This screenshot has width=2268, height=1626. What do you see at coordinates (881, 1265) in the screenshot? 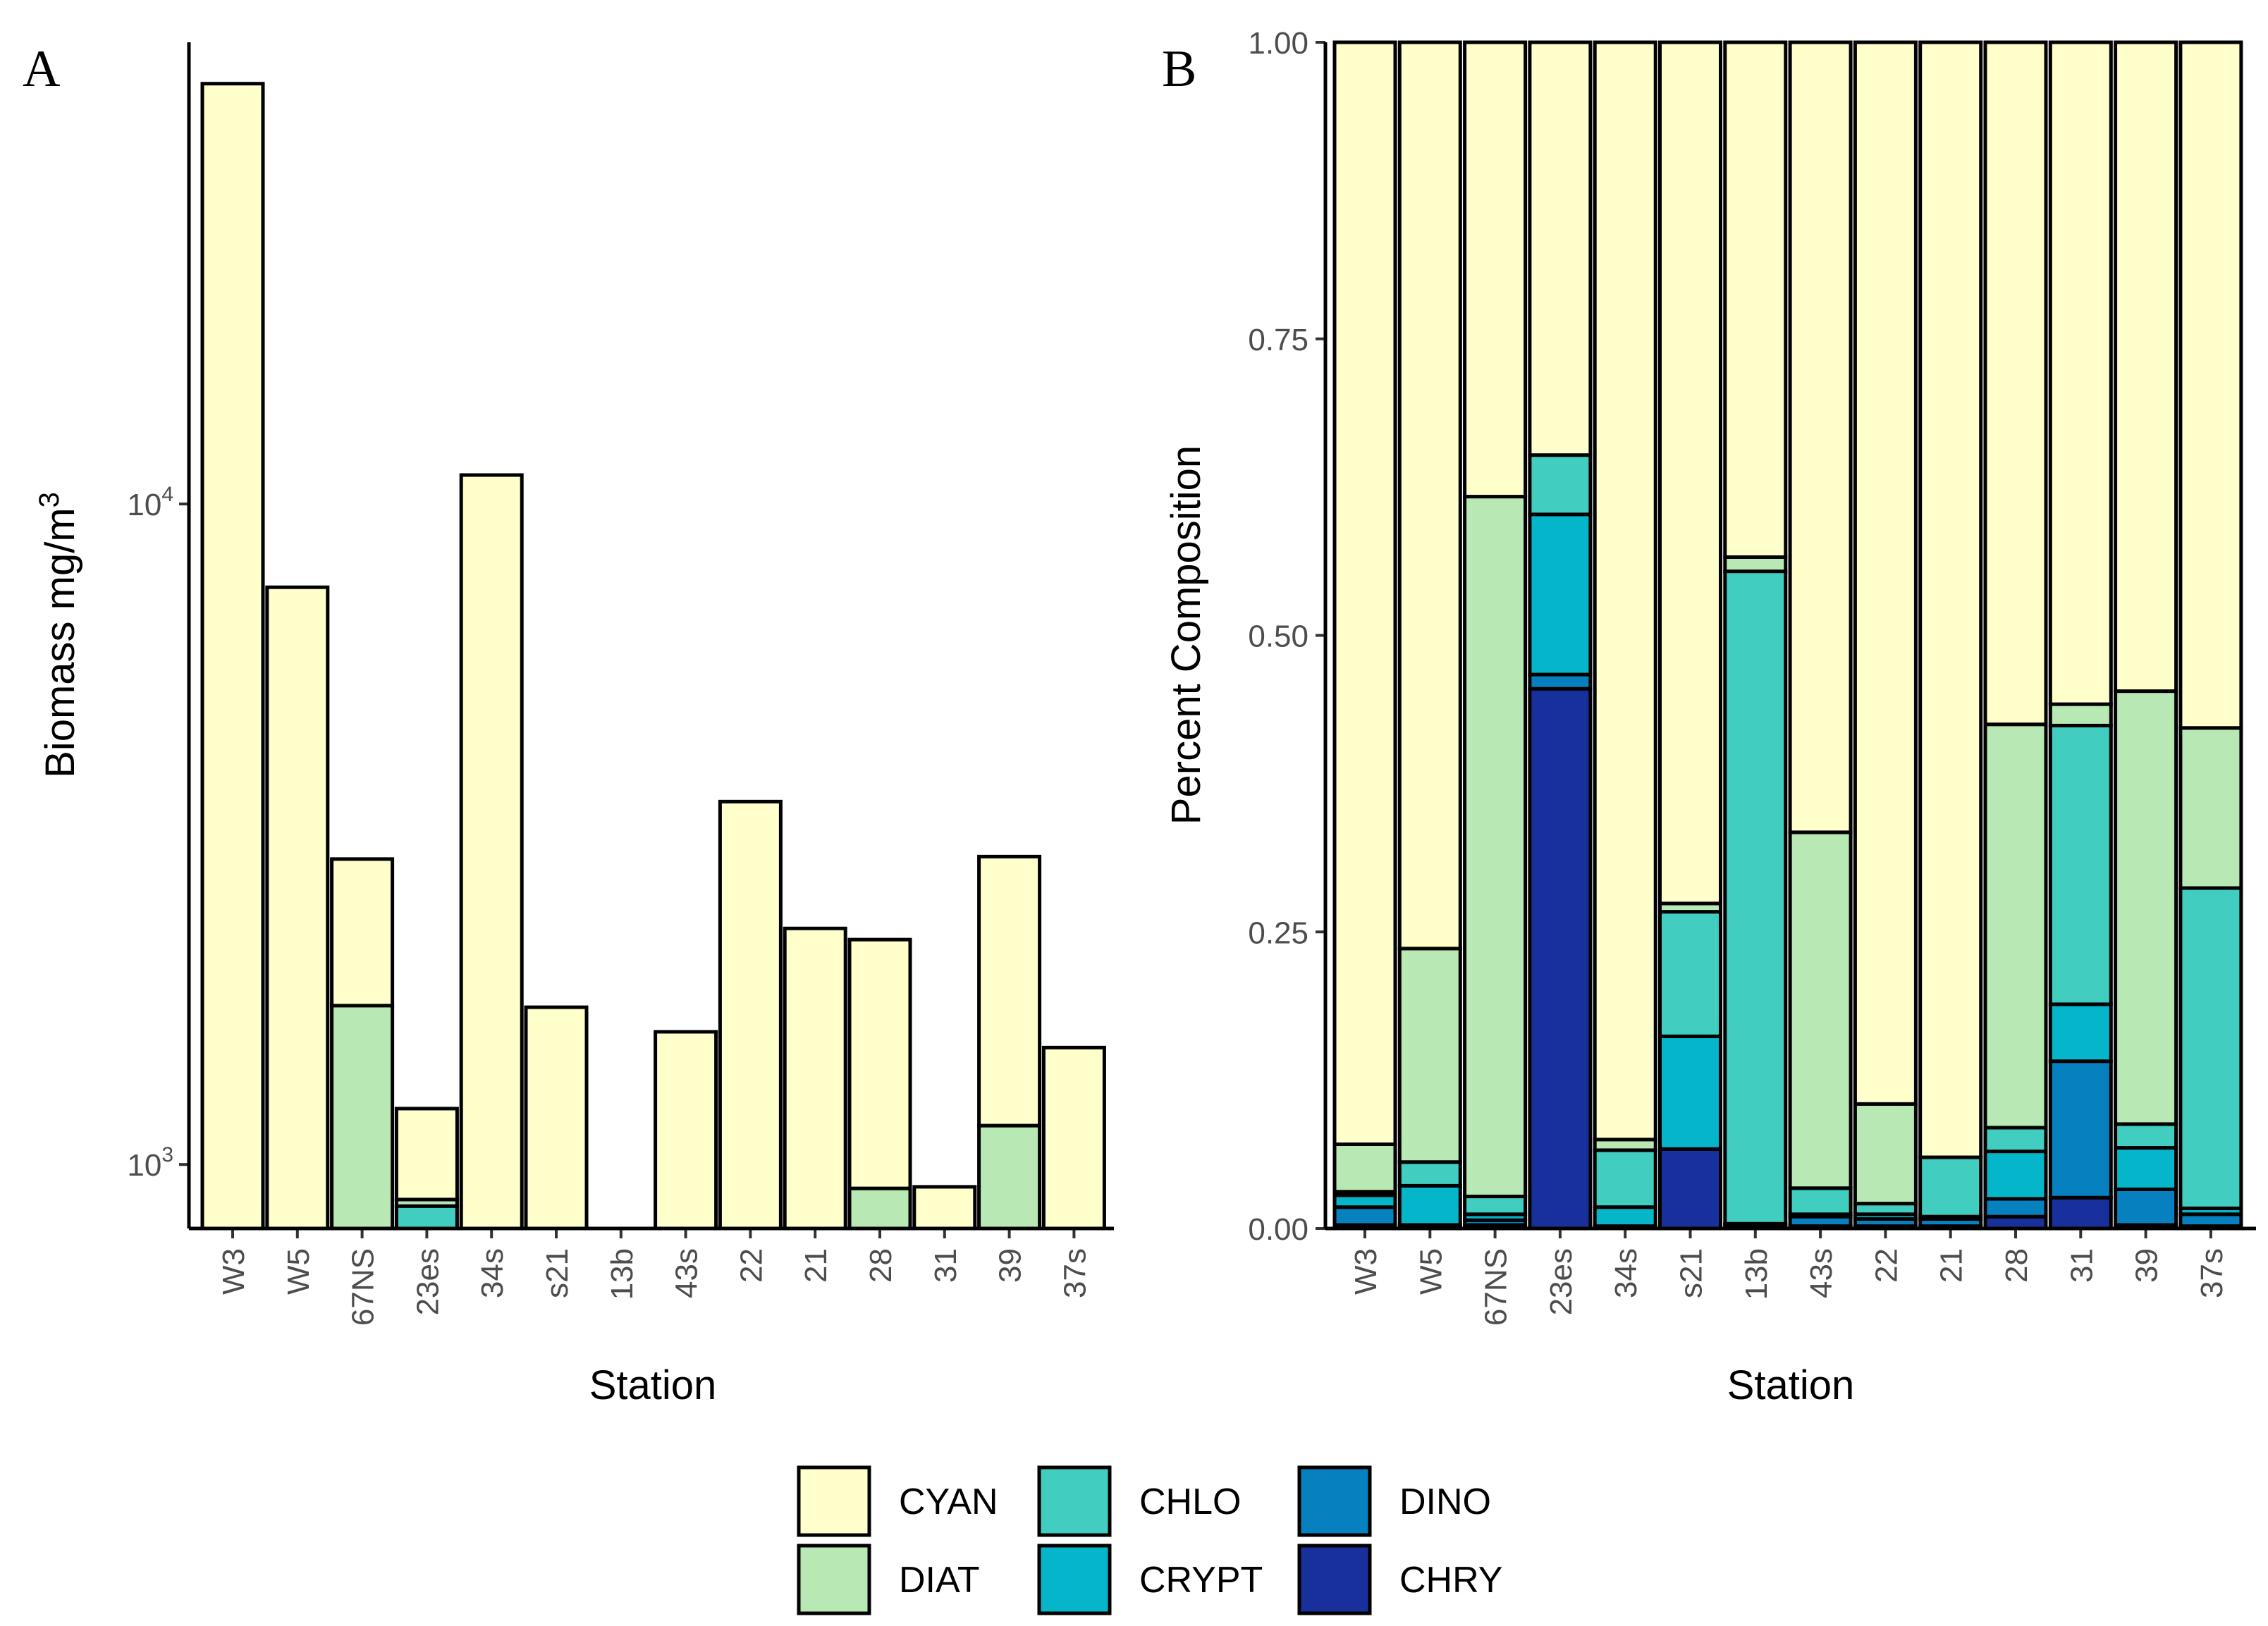
I see `x-tick-label: 28` at bounding box center [881, 1265].